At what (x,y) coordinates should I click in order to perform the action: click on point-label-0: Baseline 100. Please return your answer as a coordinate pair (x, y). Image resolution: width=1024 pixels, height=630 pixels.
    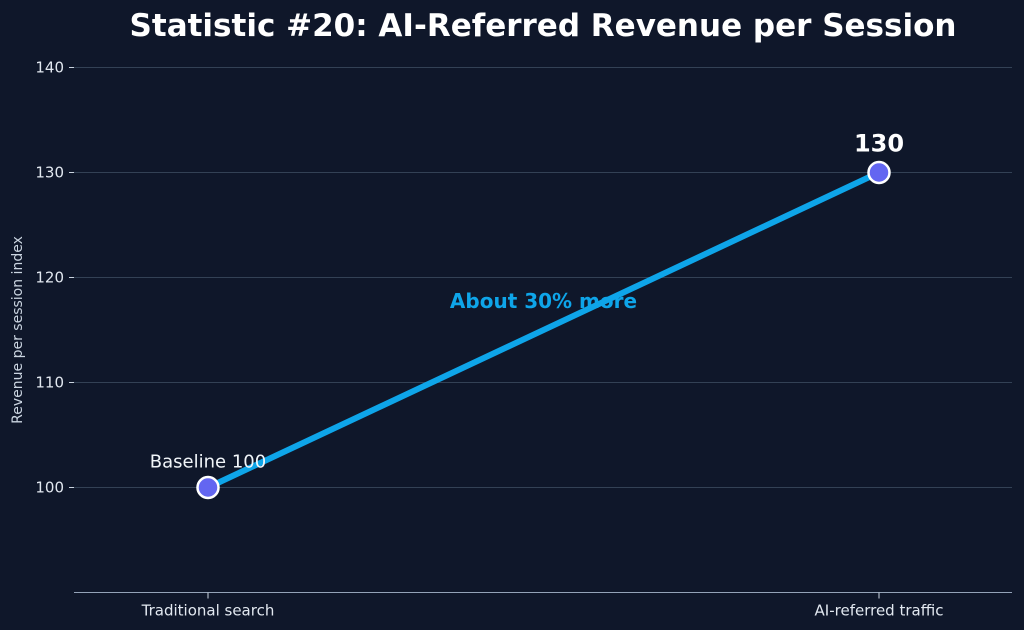
    Looking at the image, I should click on (208, 462).